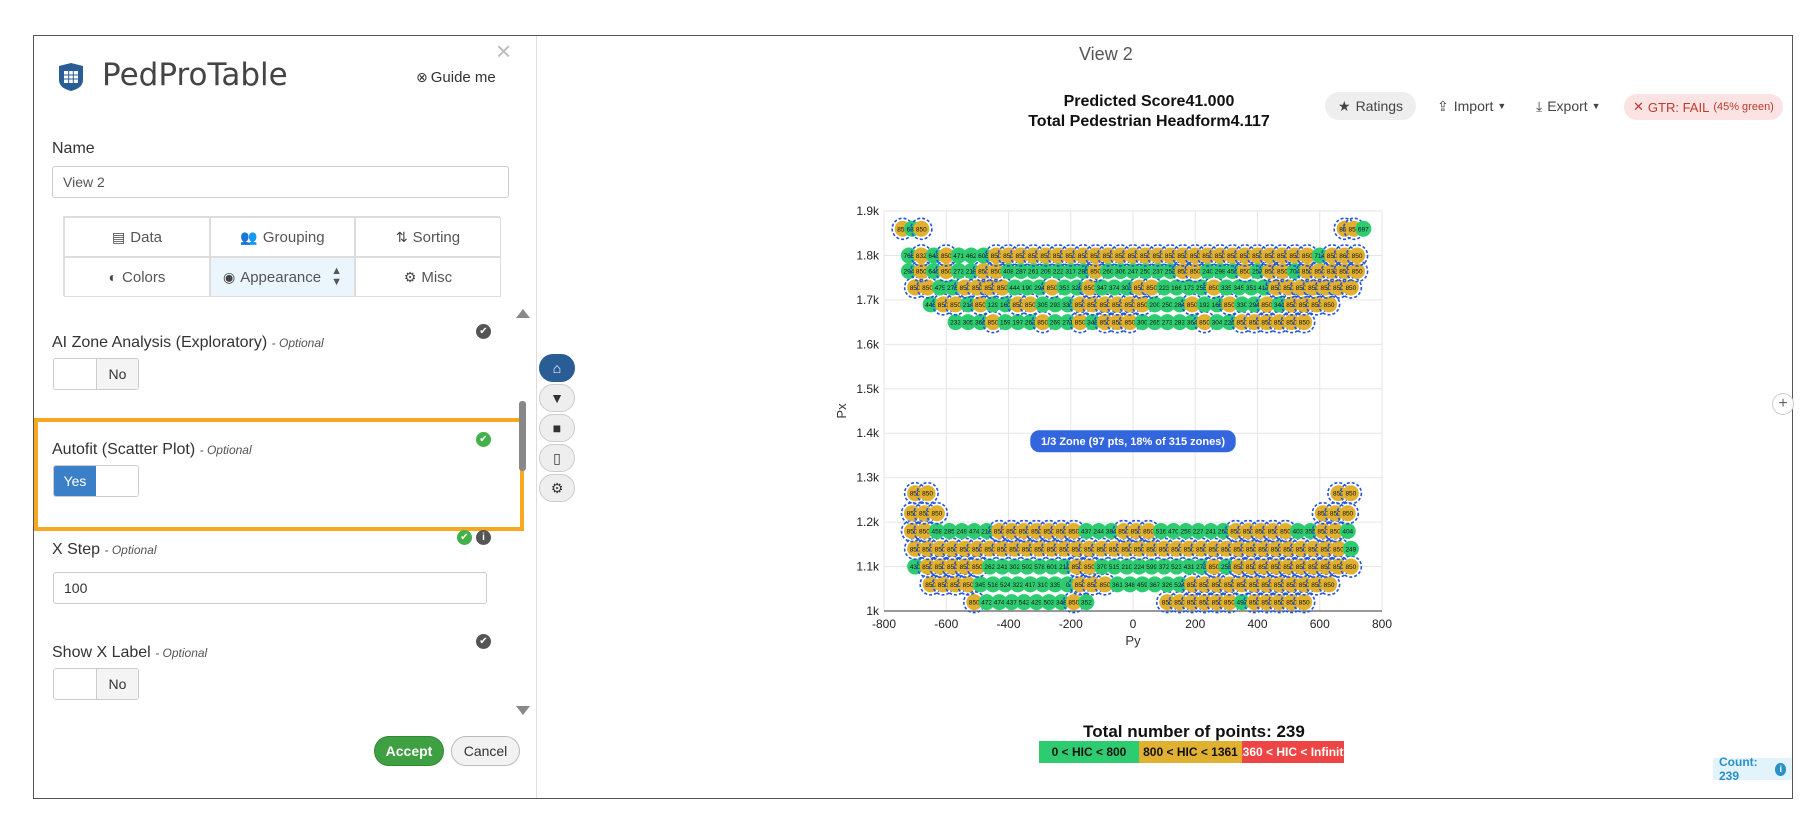  I want to click on data-point: 417, so click(1030, 584).